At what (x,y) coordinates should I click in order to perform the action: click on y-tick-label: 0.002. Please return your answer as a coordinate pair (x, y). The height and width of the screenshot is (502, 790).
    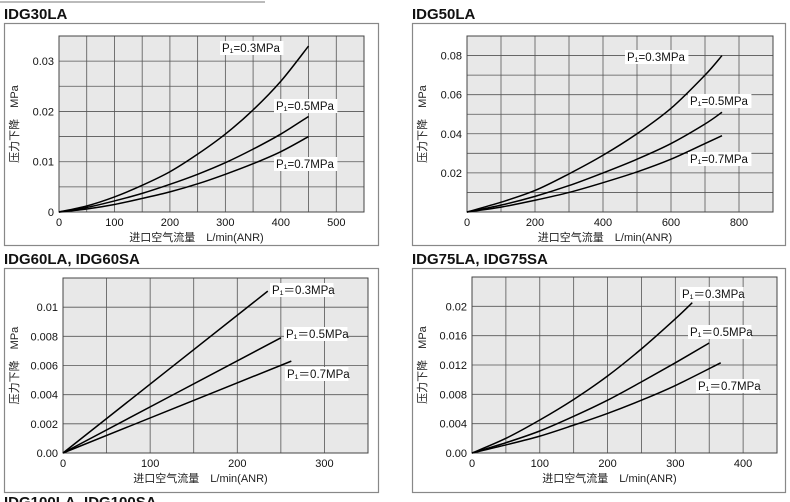
    Looking at the image, I should click on (44, 425).